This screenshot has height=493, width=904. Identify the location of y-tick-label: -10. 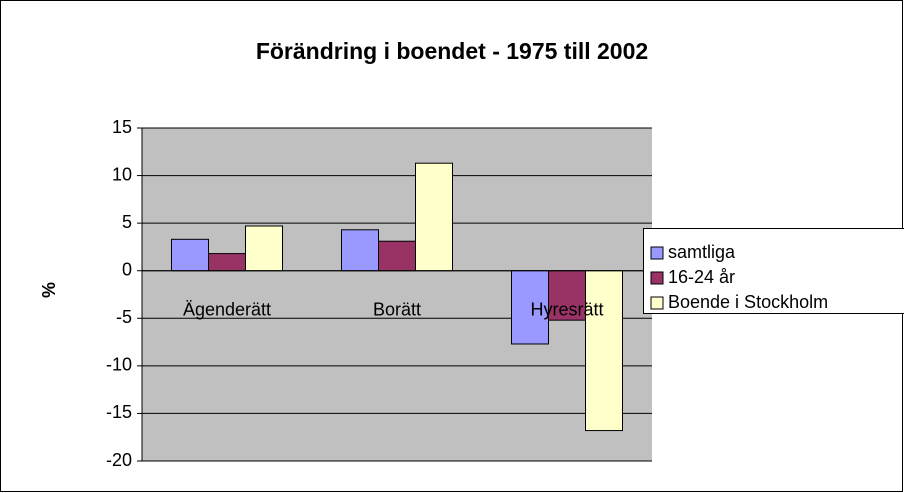
(119, 365).